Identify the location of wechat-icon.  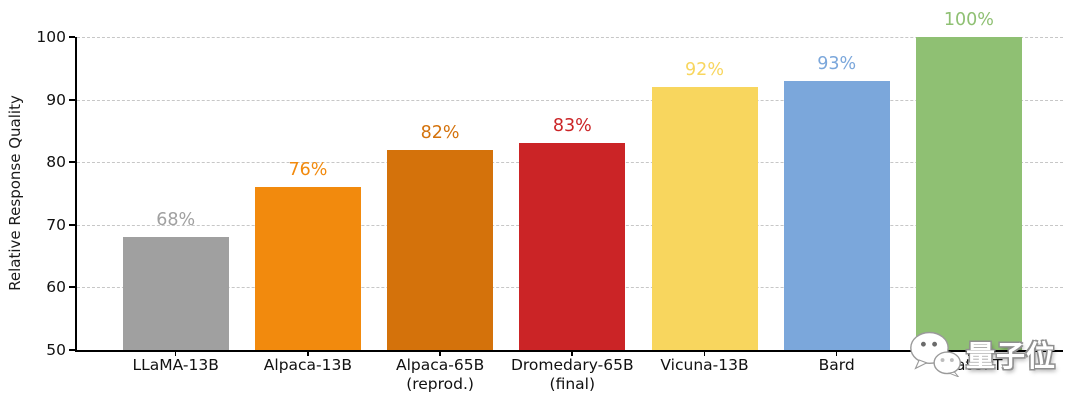
(935, 354).